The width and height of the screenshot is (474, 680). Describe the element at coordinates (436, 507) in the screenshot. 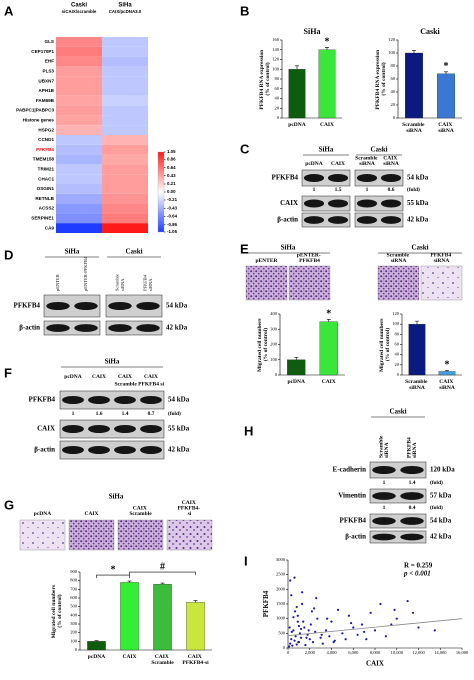

I see `fold-unit: (fold)` at that location.